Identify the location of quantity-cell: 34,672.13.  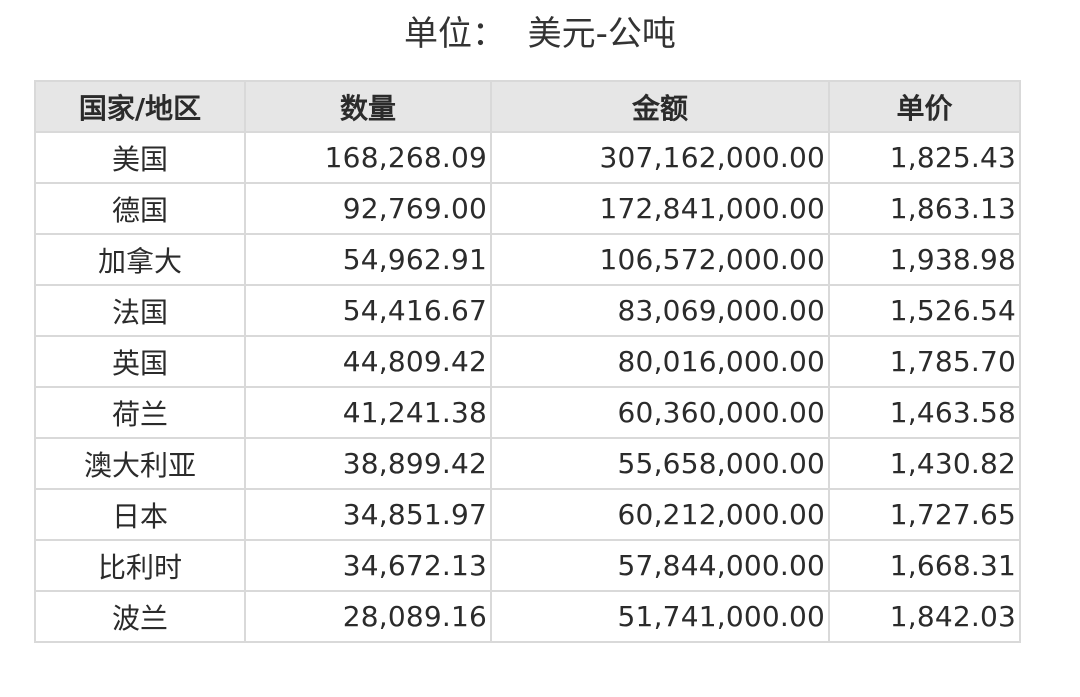
(368, 565).